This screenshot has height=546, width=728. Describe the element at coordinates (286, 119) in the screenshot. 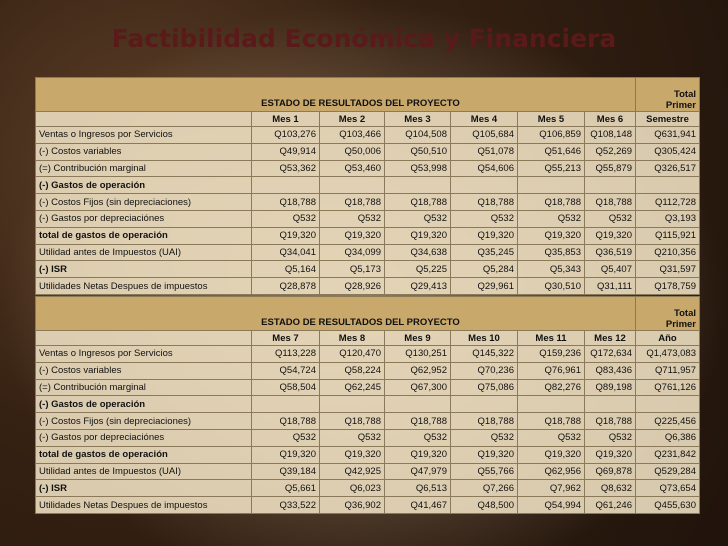

I see `column-header: Mes 1` at that location.